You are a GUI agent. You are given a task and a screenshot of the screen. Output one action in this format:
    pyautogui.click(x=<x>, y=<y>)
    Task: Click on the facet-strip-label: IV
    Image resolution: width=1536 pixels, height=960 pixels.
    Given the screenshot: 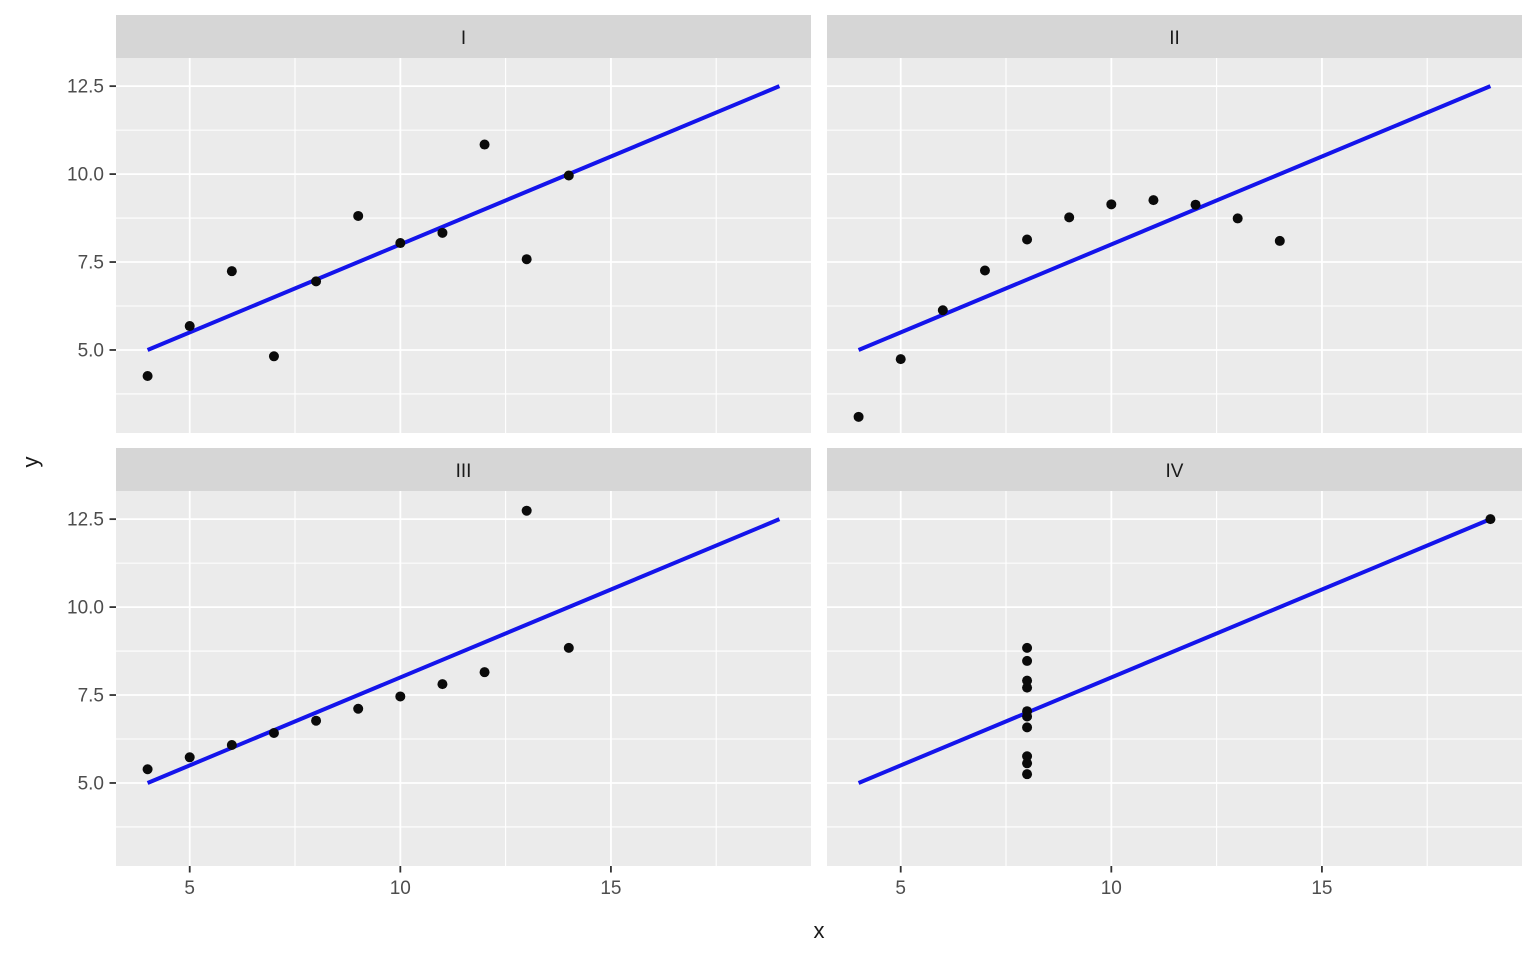 What is the action you would take?
    pyautogui.click(x=1175, y=471)
    